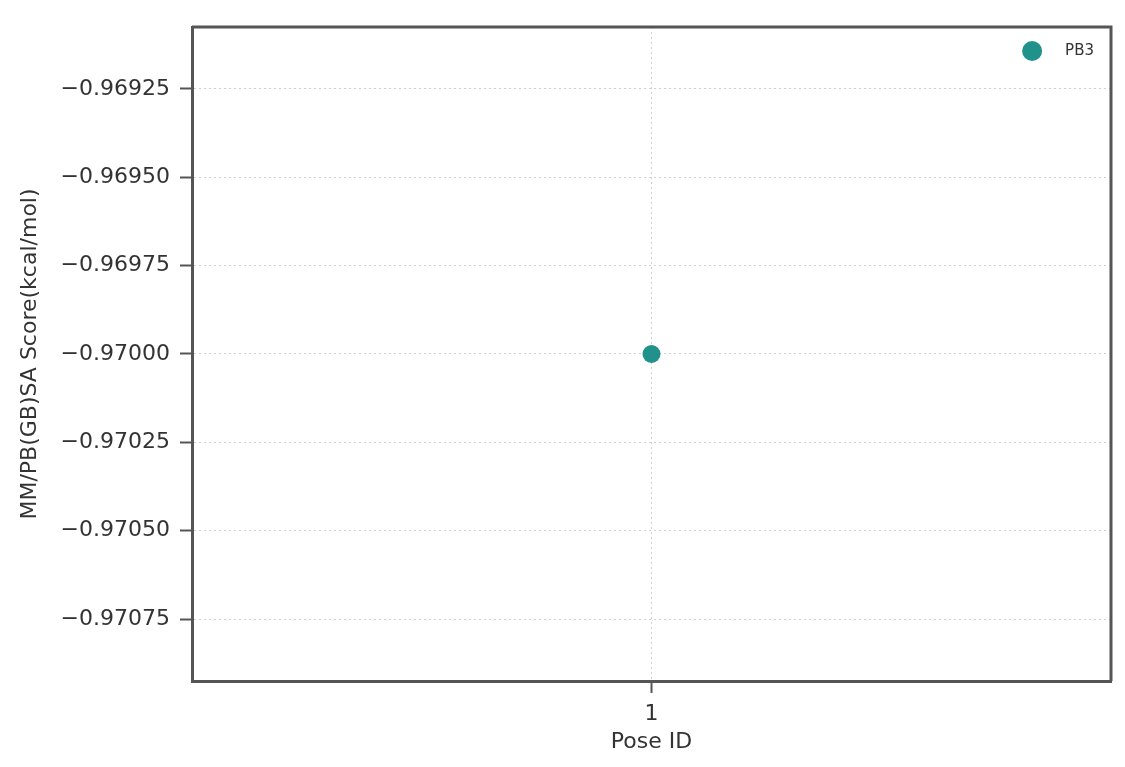 This screenshot has height=767, width=1125. What do you see at coordinates (651, 712) in the screenshot?
I see `x-tick-label: 1` at bounding box center [651, 712].